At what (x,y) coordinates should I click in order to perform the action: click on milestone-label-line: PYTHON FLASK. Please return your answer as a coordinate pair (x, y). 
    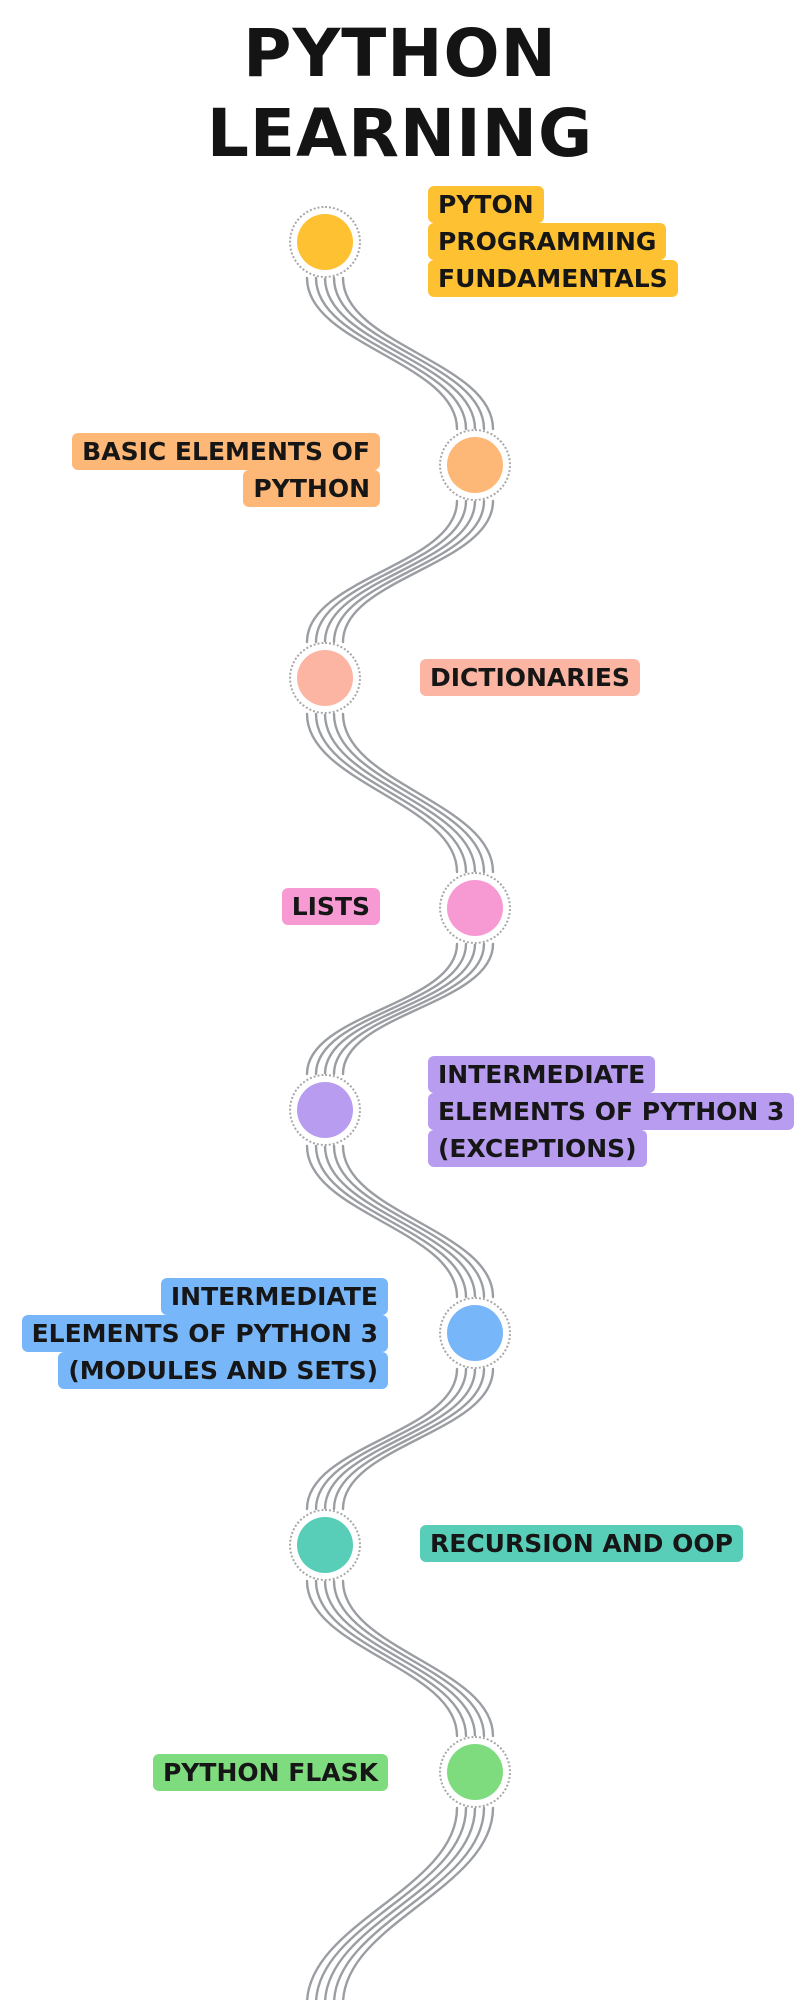
    Looking at the image, I should click on (270, 1772).